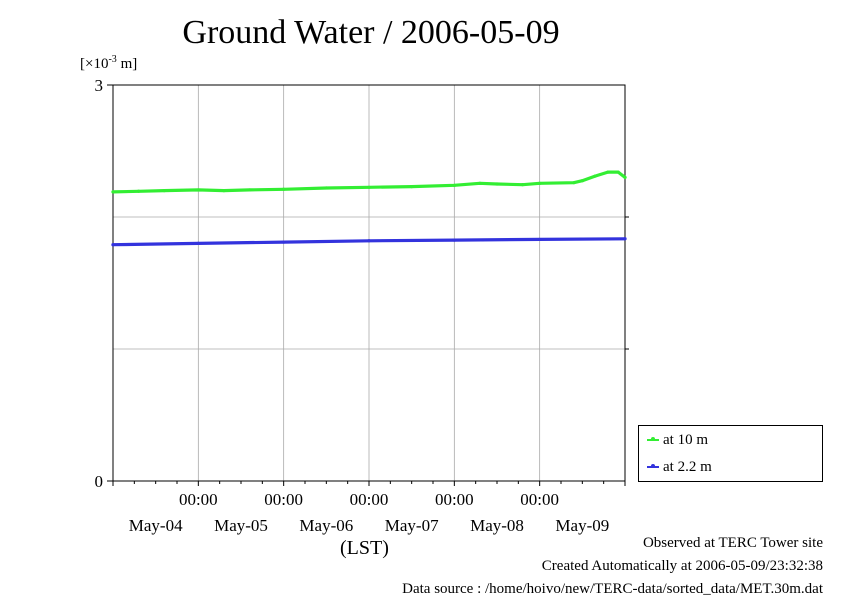 The image size is (842, 598). What do you see at coordinates (730, 453) in the screenshot?
I see `legend: at 10 m at 2.2 m` at bounding box center [730, 453].